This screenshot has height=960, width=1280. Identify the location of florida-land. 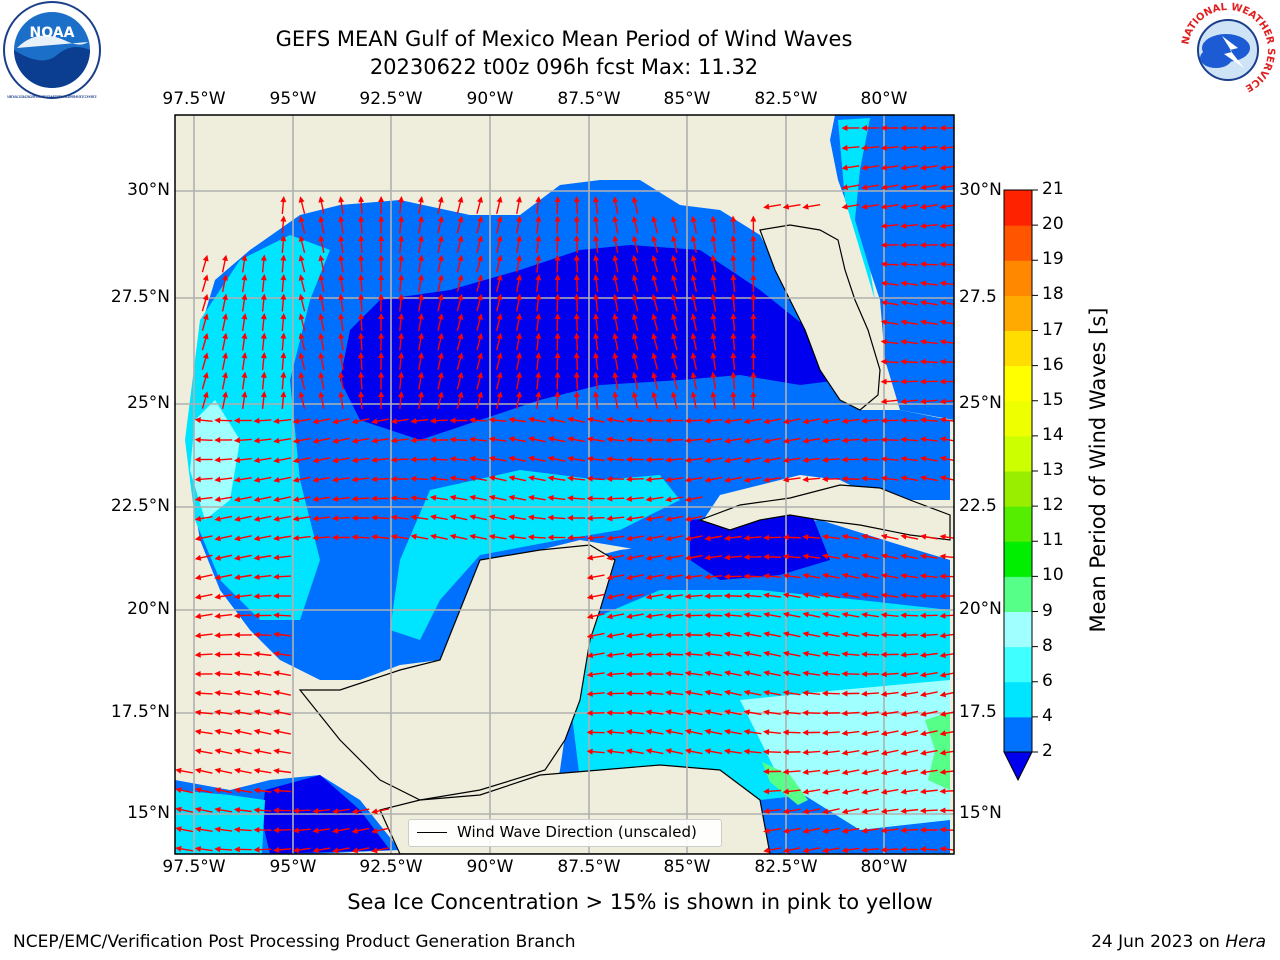
(820, 317).